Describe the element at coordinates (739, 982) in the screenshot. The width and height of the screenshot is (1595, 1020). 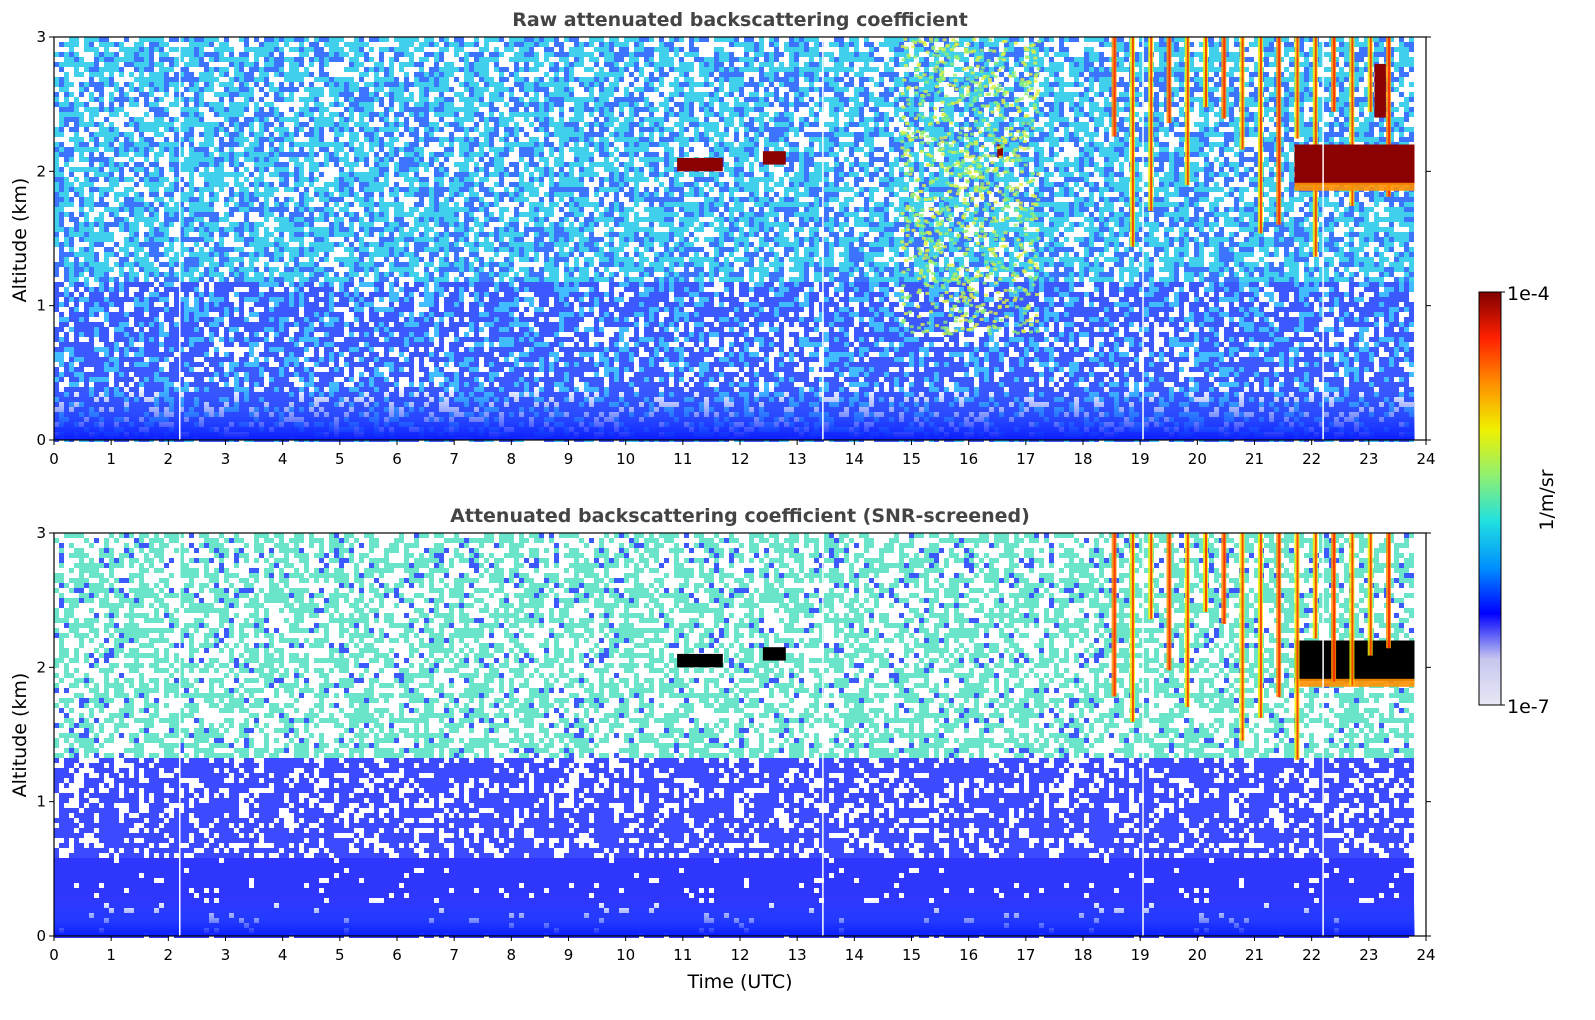
I see `x-axis-label: Time (UTC)` at that location.